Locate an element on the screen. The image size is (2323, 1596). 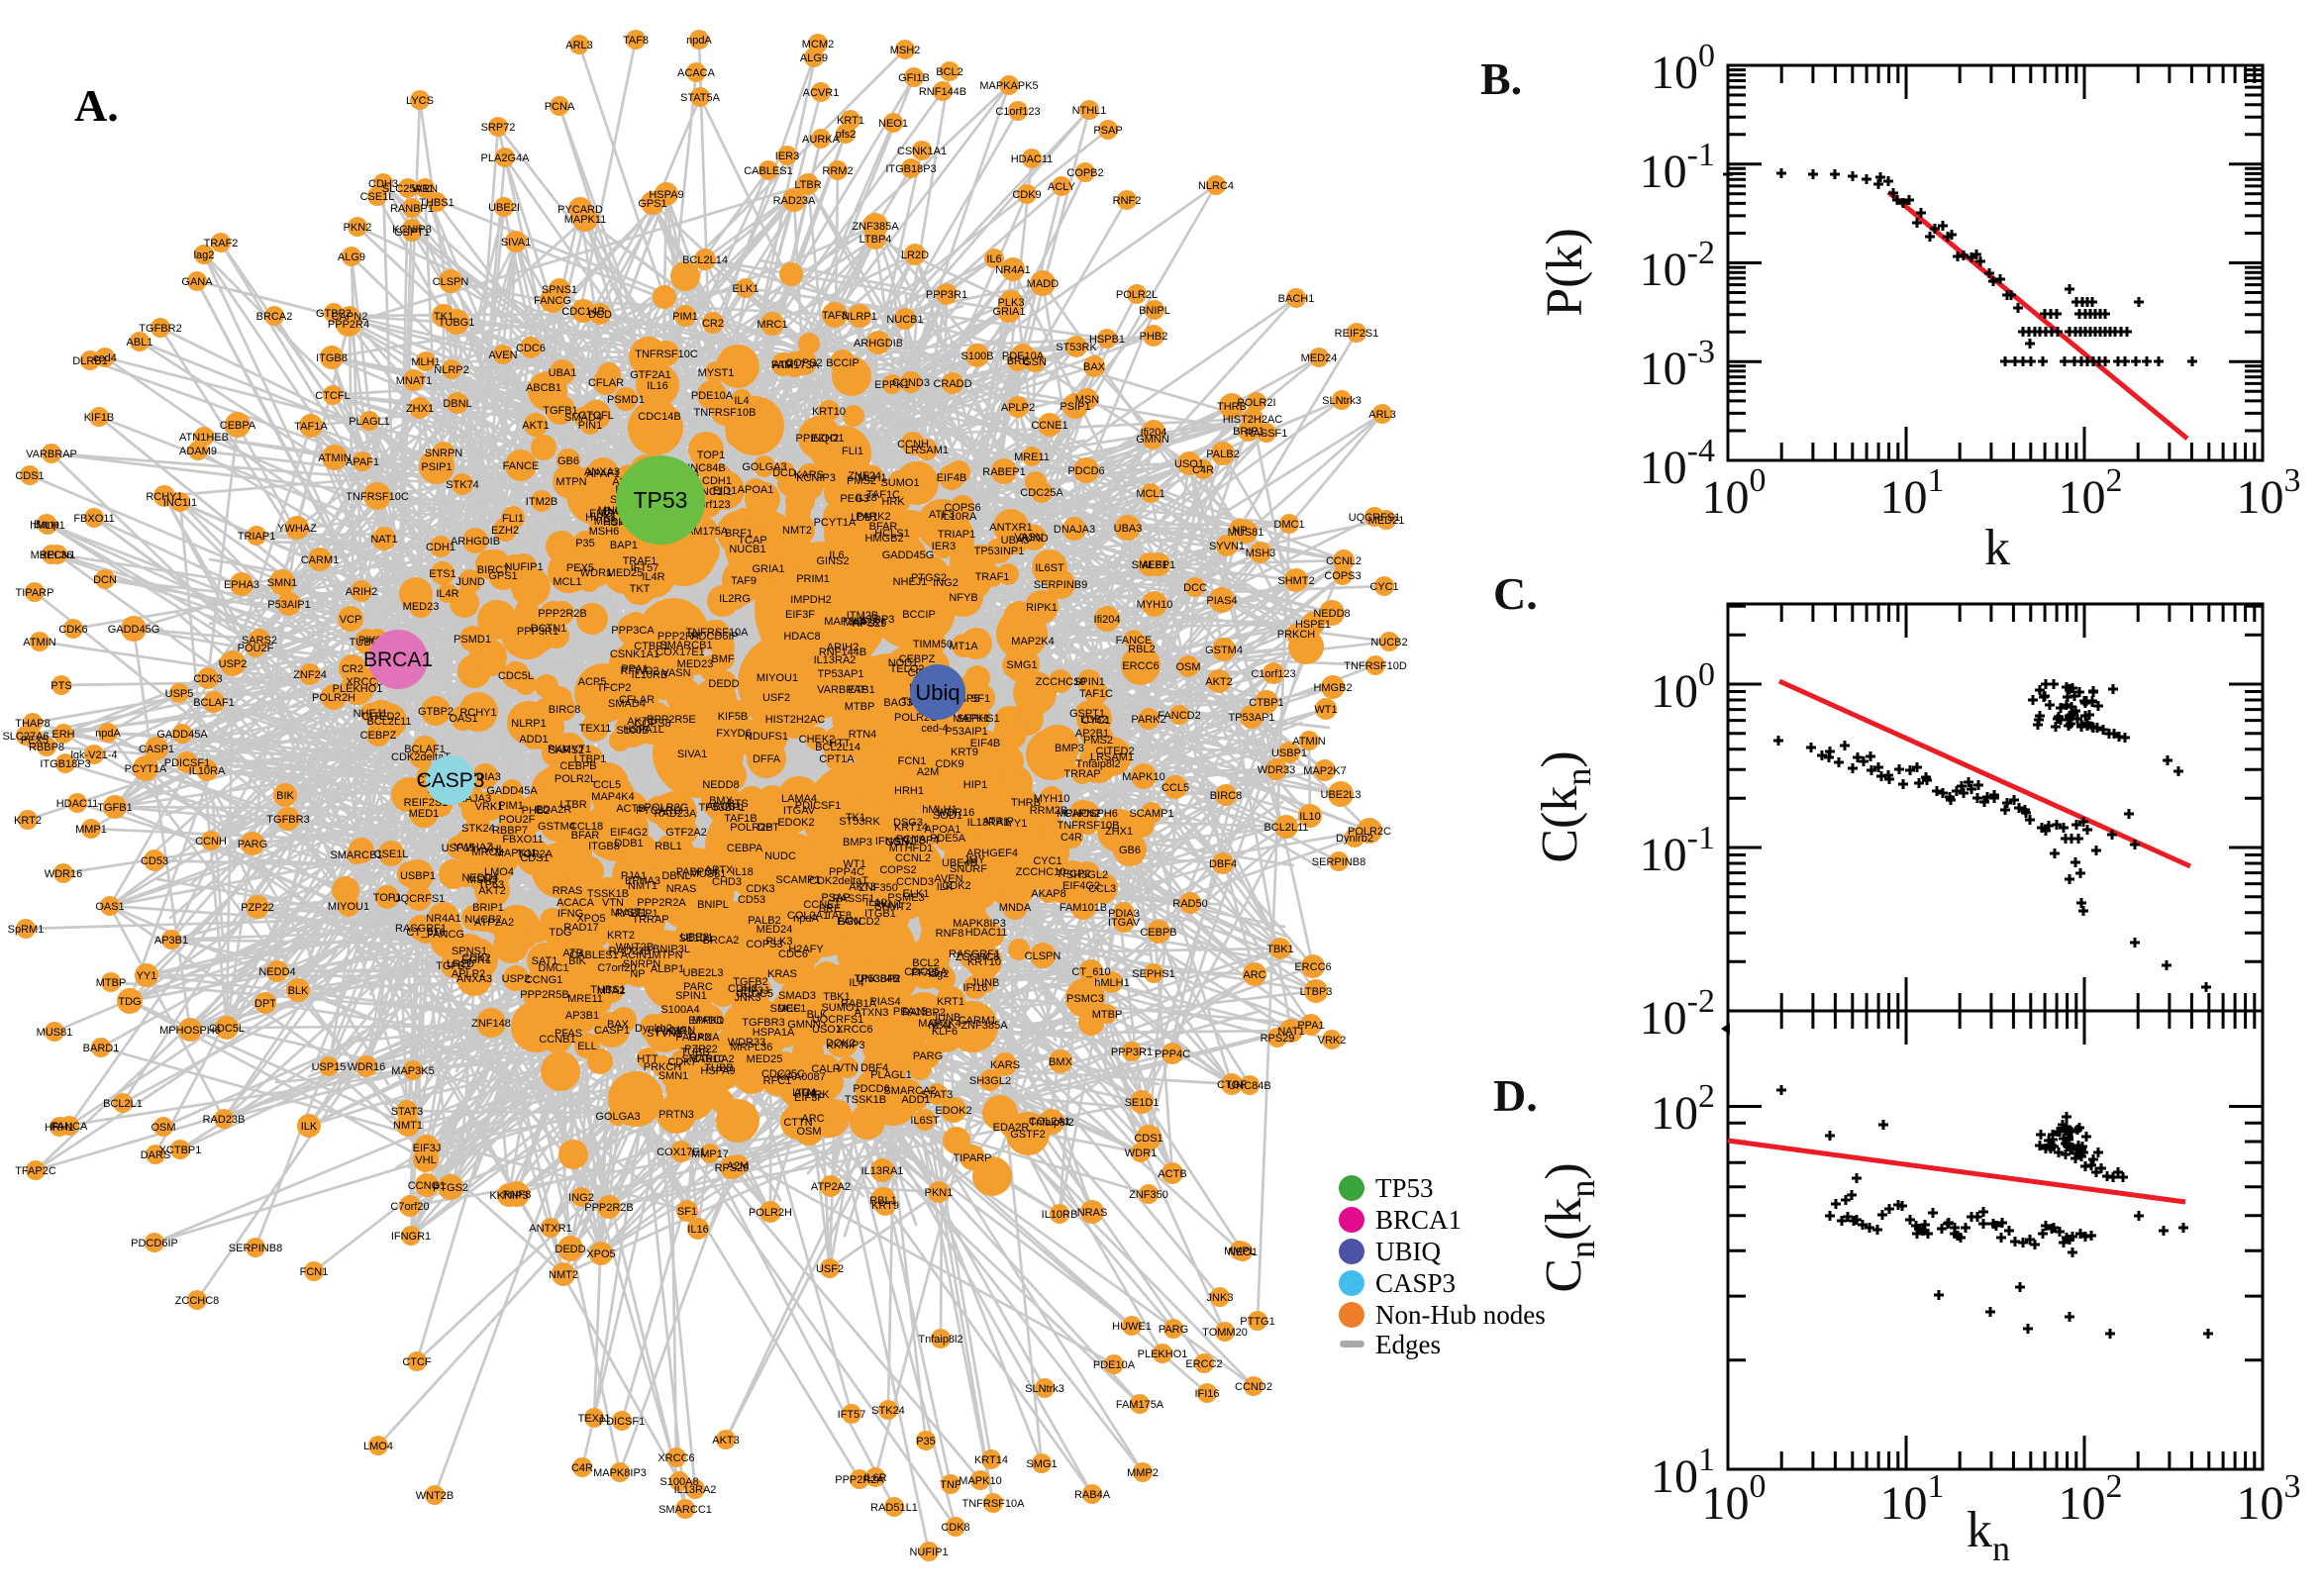
svg-text: GADD45G is located at coordinates (134, 630).